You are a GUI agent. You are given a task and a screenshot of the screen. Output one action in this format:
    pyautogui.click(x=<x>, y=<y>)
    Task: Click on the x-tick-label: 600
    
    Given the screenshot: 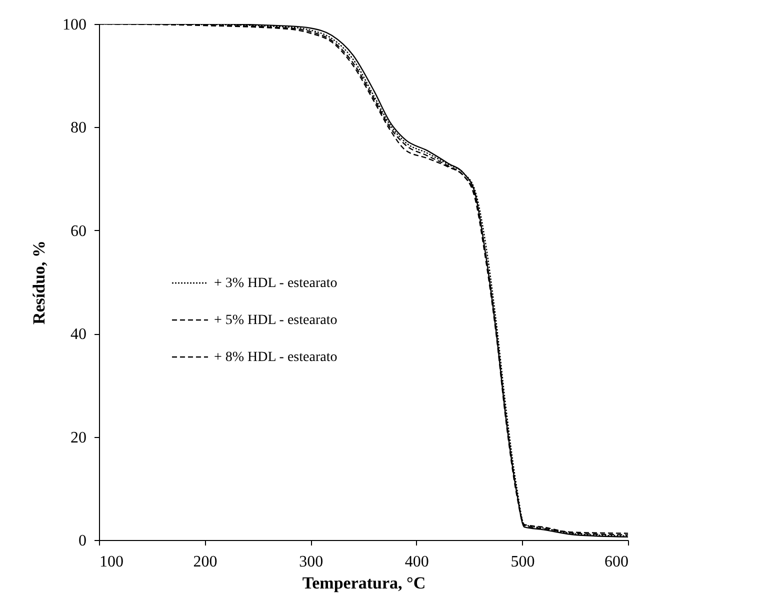 What is the action you would take?
    pyautogui.click(x=616, y=562)
    